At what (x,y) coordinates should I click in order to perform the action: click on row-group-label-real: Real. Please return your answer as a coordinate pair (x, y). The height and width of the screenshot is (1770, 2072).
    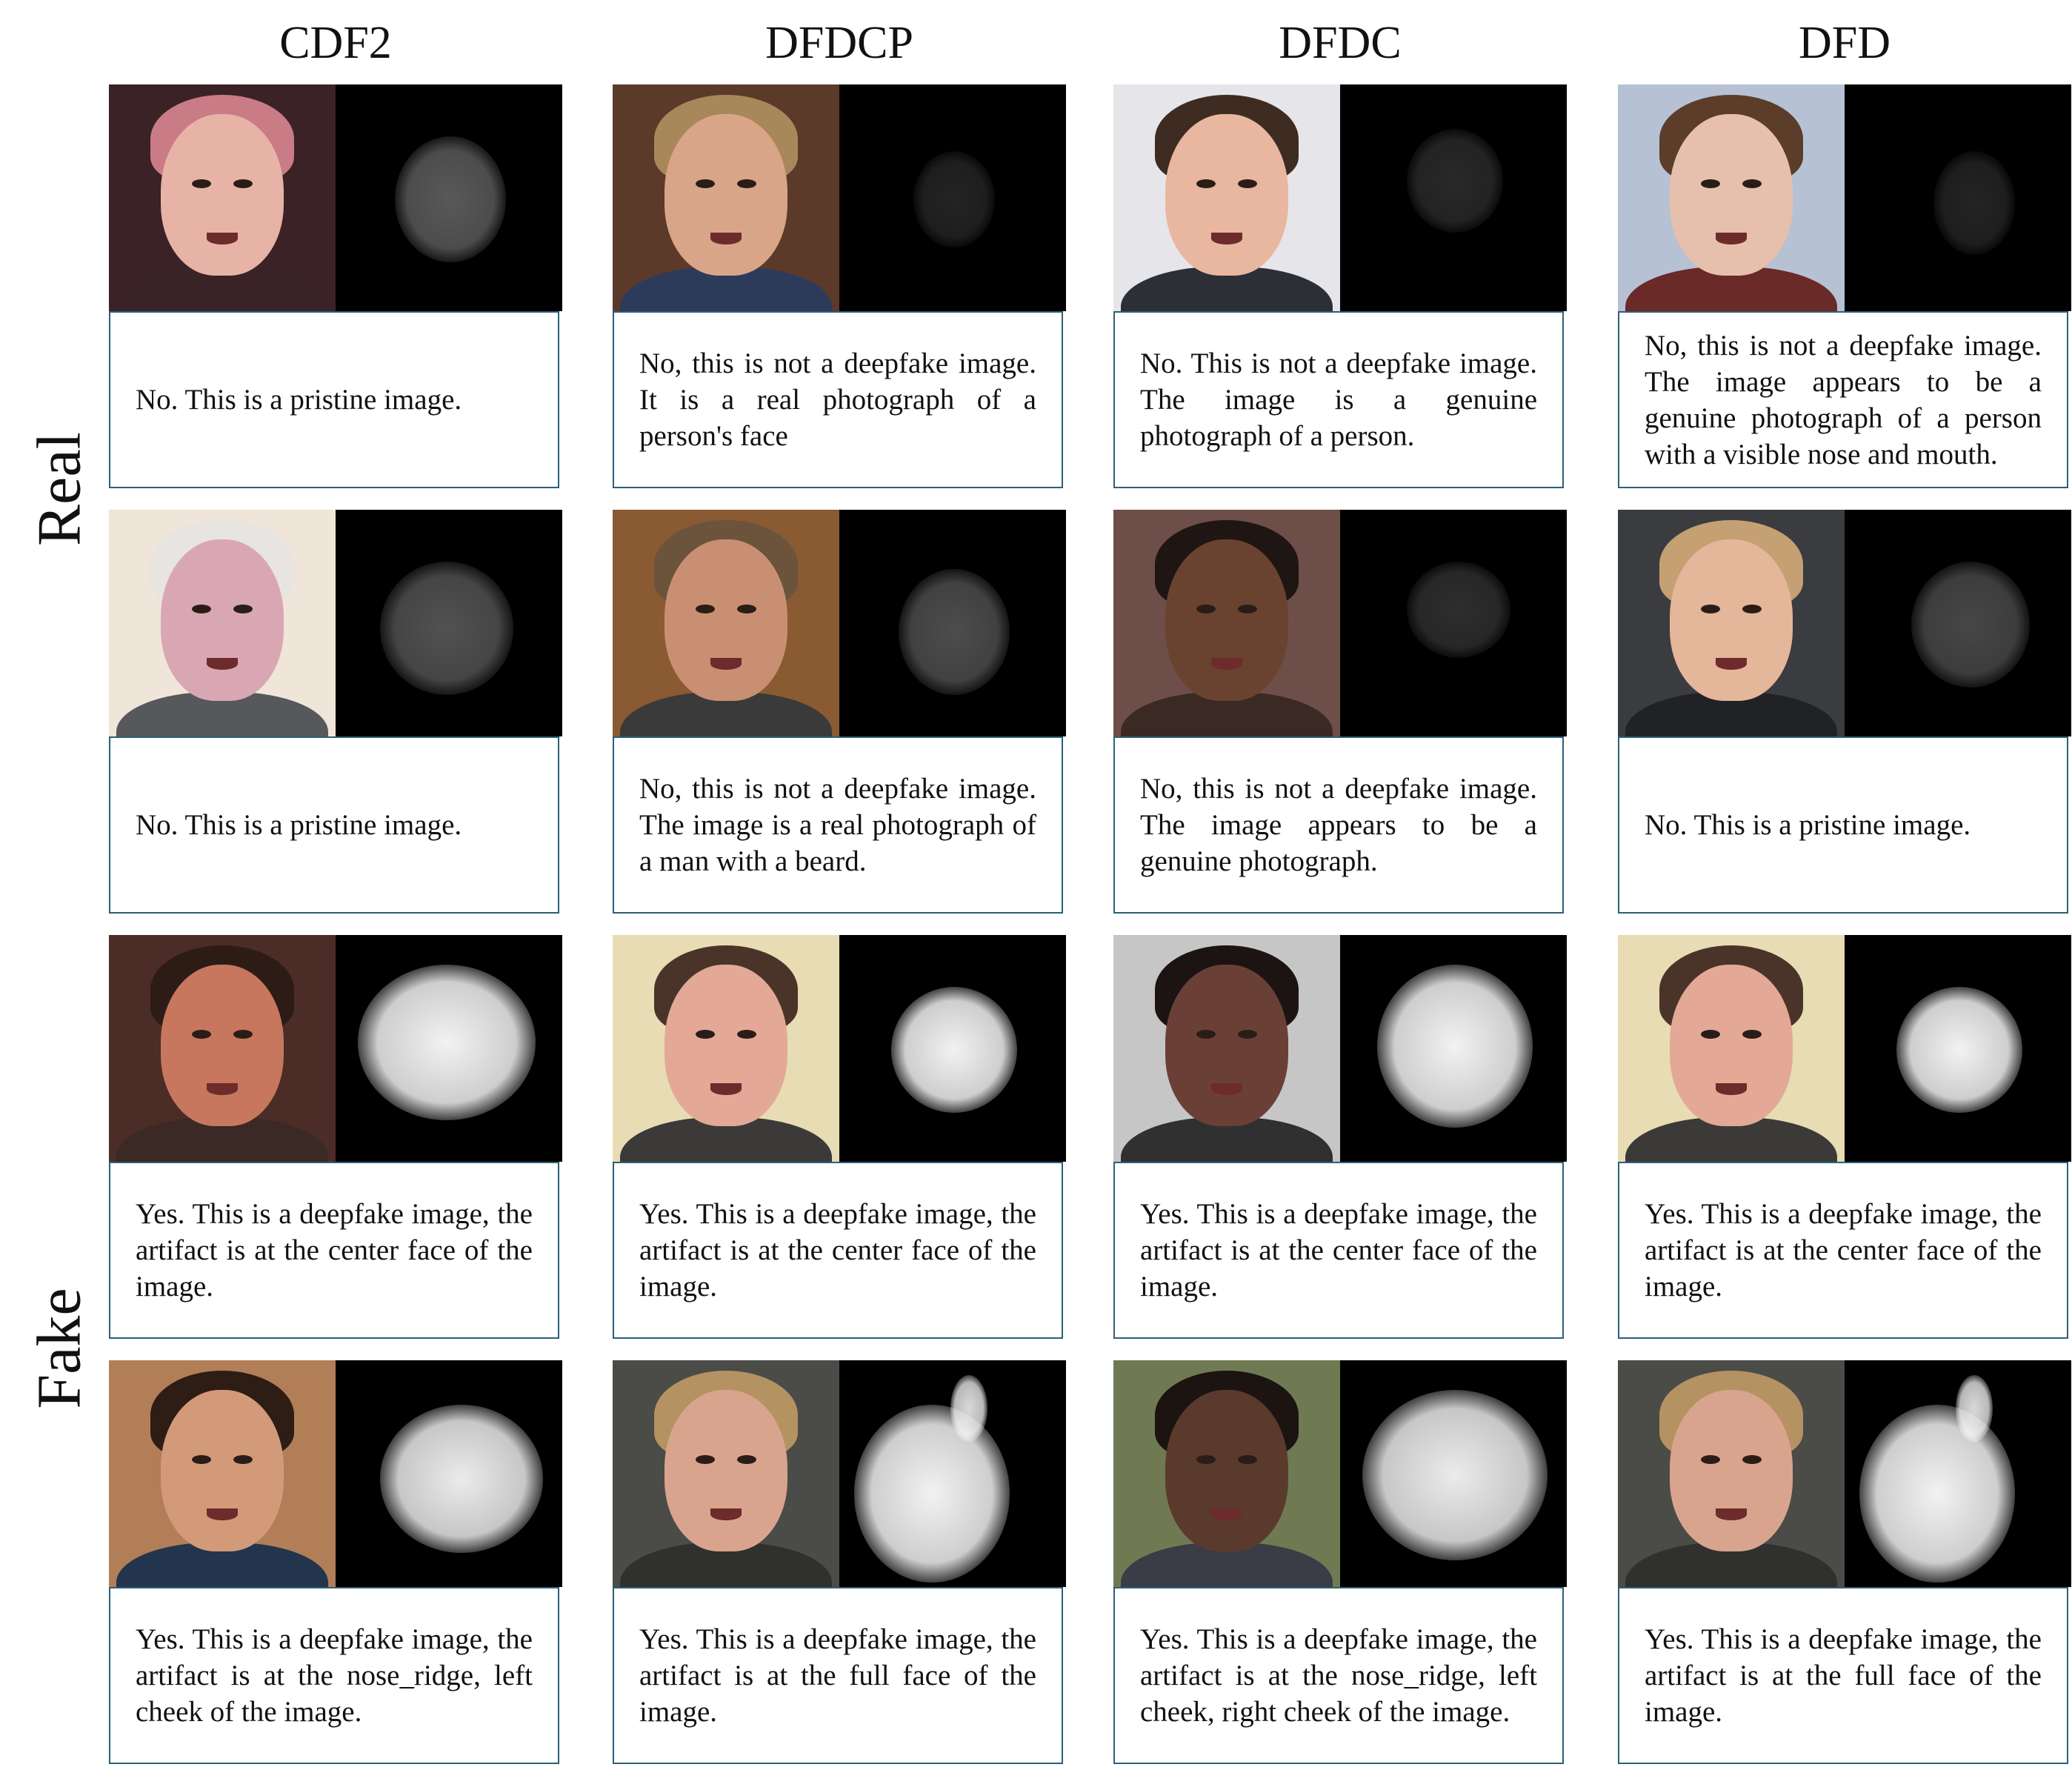
    Looking at the image, I should click on (59, 489).